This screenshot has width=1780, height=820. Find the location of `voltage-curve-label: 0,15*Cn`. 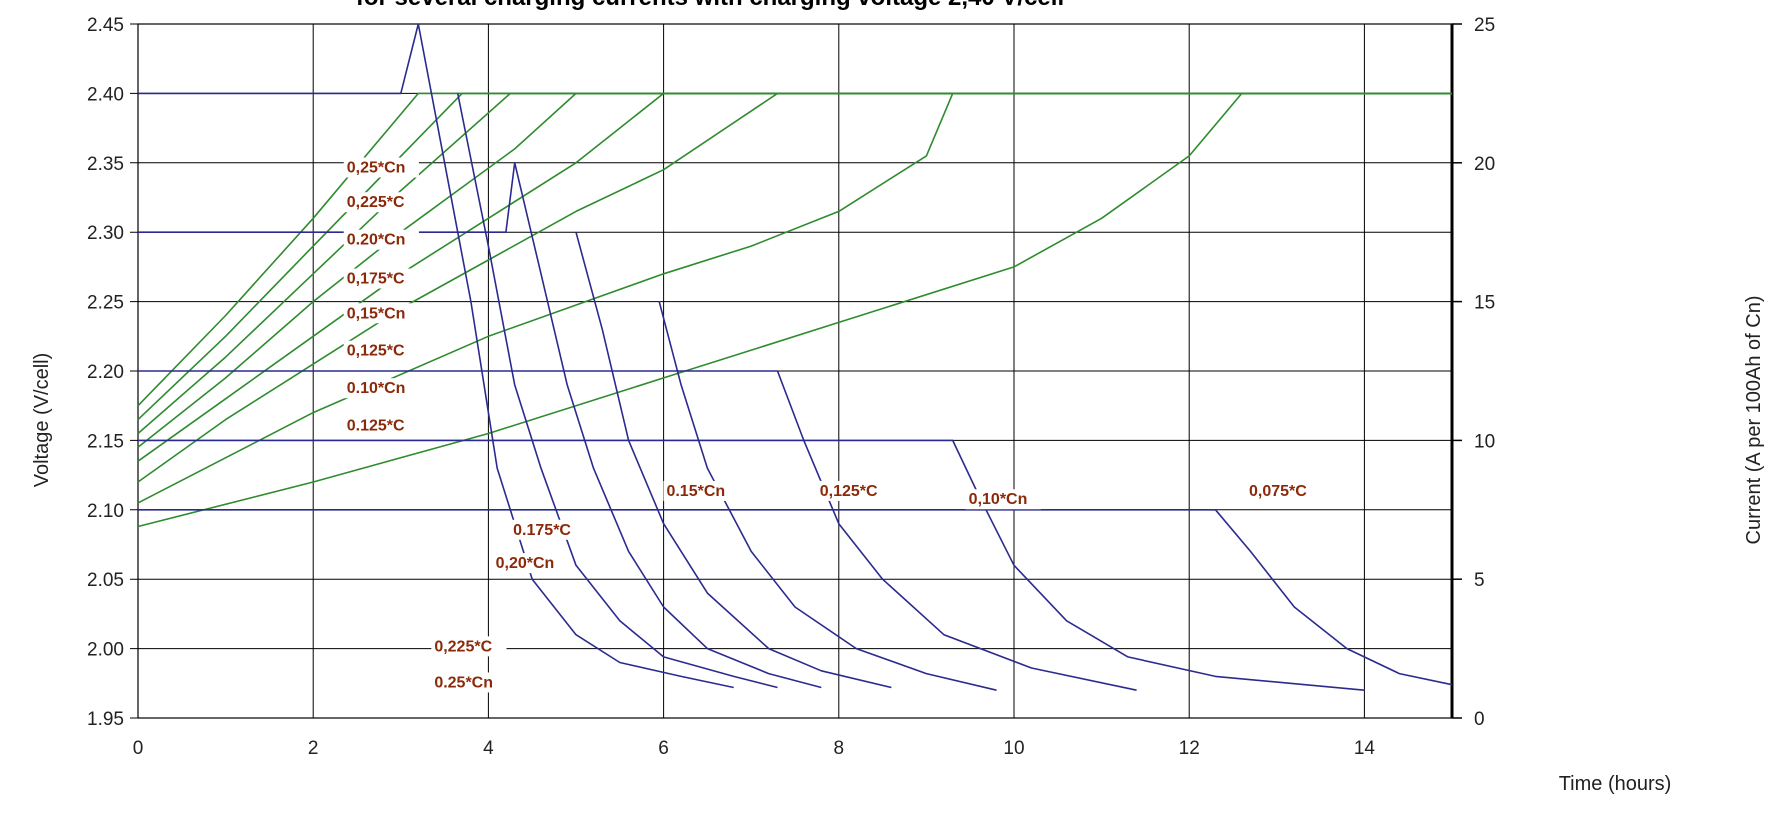

voltage-curve-label: 0,15*Cn is located at coordinates (376, 313).